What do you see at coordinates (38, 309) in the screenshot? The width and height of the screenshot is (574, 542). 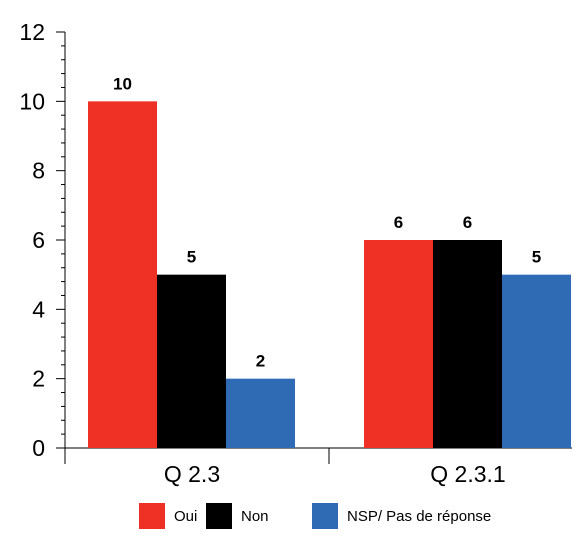 I see `y-tick-label: 4` at bounding box center [38, 309].